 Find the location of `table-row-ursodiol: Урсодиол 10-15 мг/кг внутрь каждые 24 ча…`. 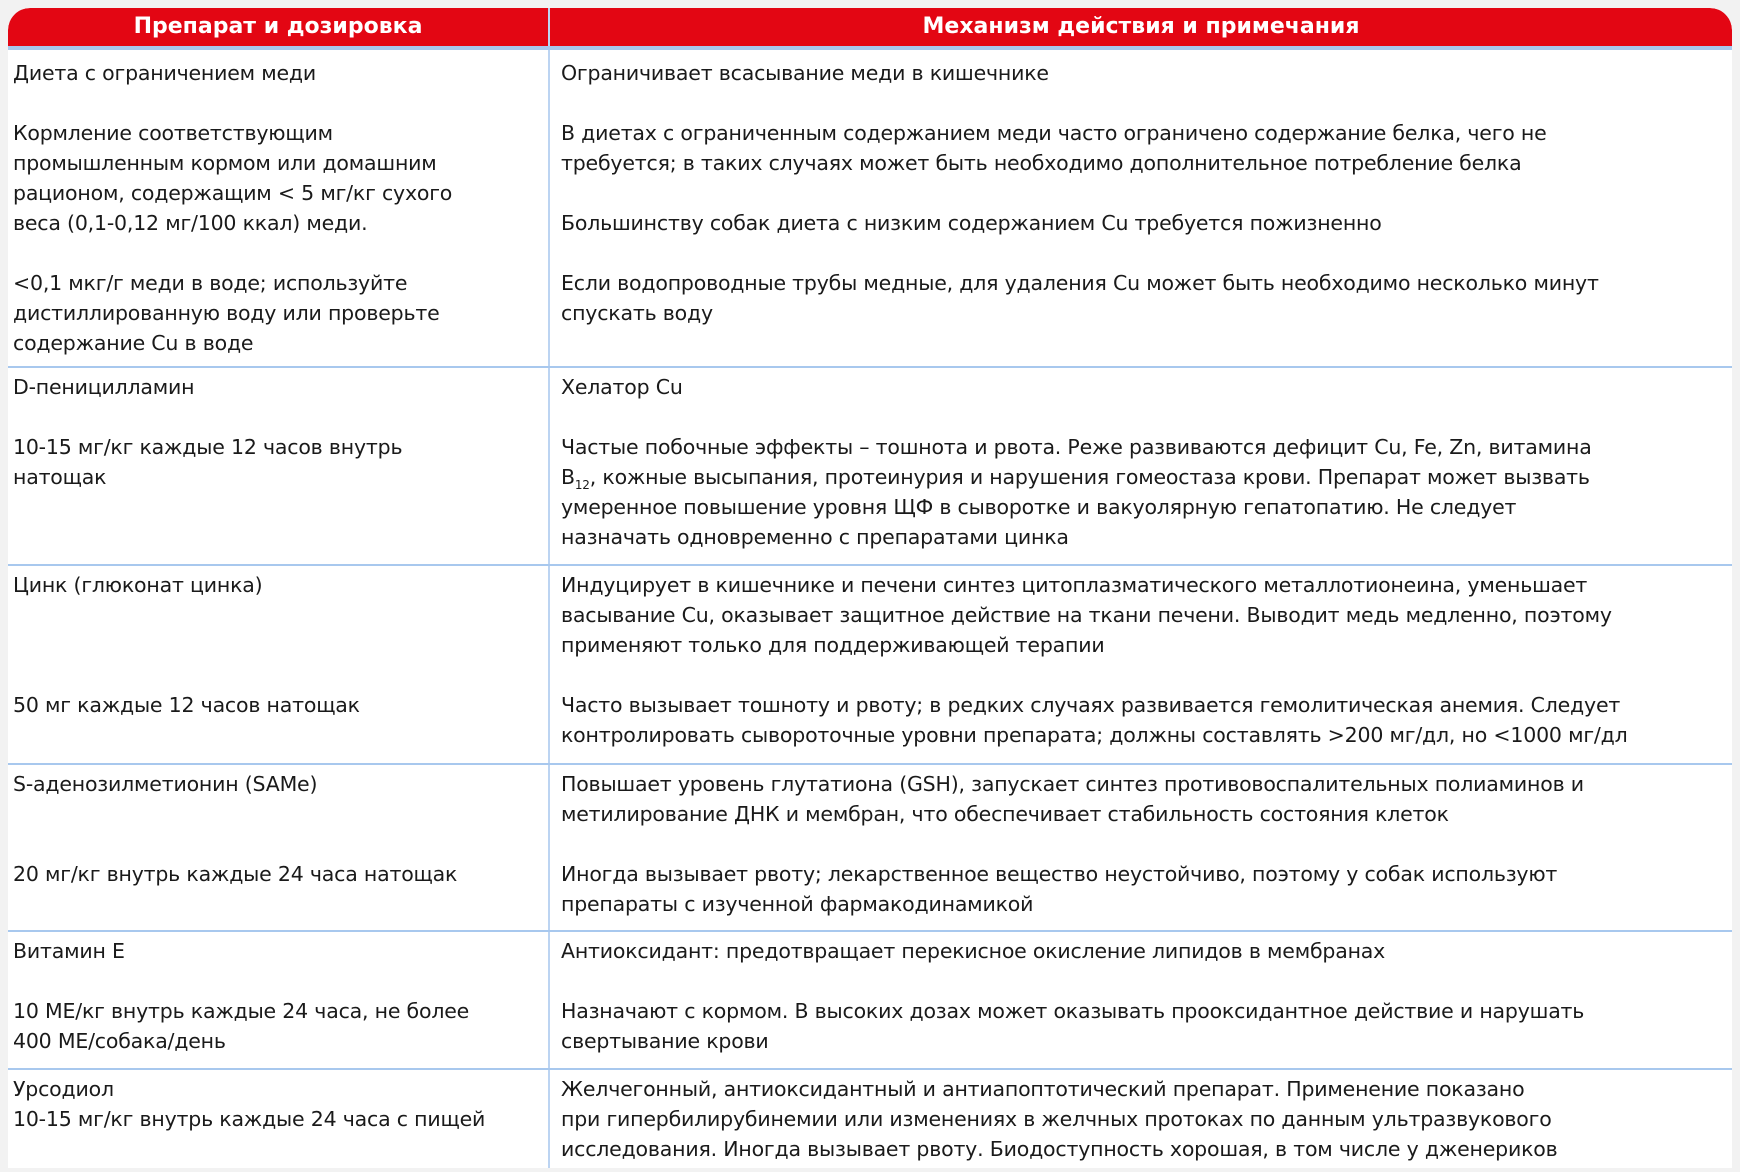

table-row-ursodiol: Урсодиол 10-15 мг/кг внутрь каждые 24 ча… is located at coordinates (870, 1118).